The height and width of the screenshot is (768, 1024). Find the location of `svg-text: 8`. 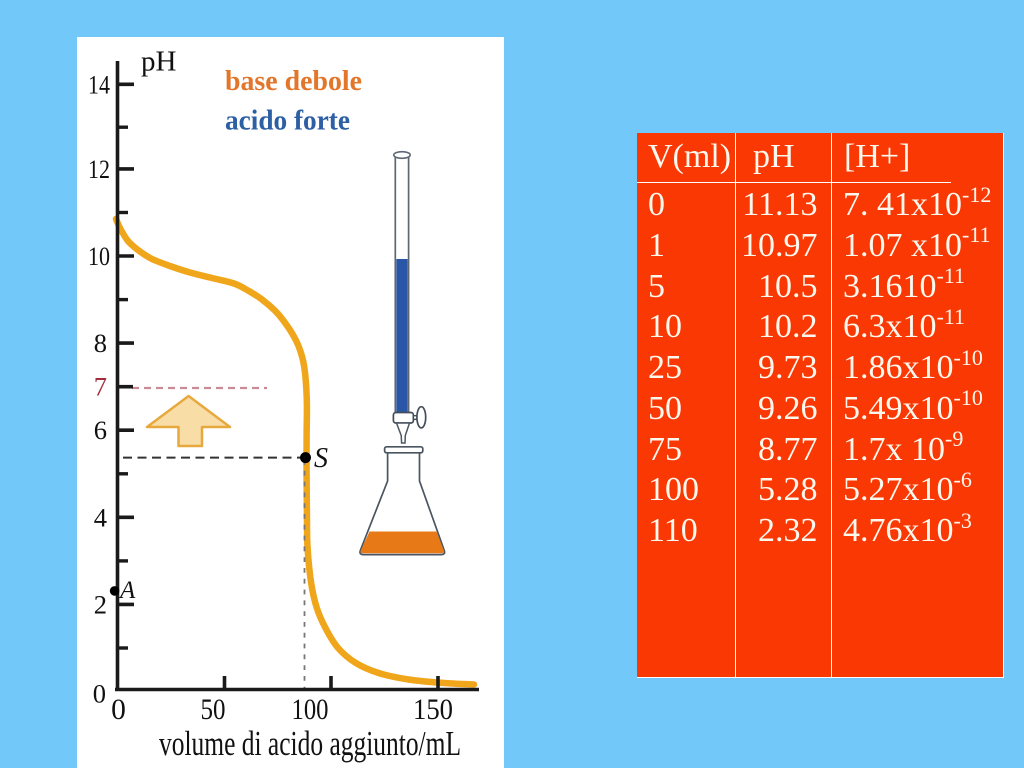

svg-text: 8 is located at coordinates (100, 343).